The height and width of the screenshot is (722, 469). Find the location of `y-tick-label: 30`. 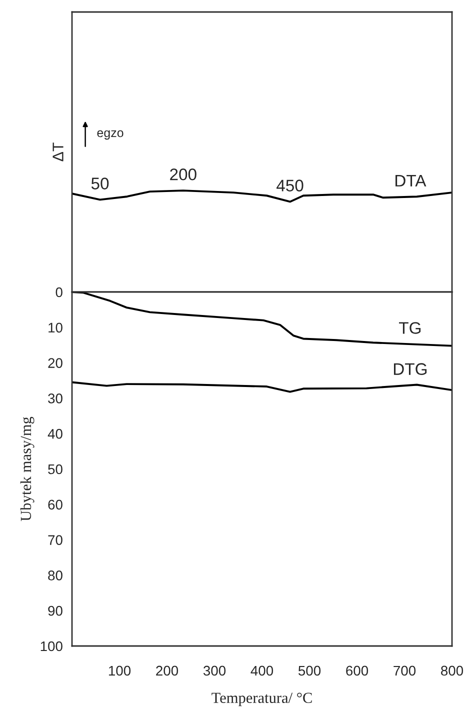

y-tick-label: 30 is located at coordinates (55, 399).